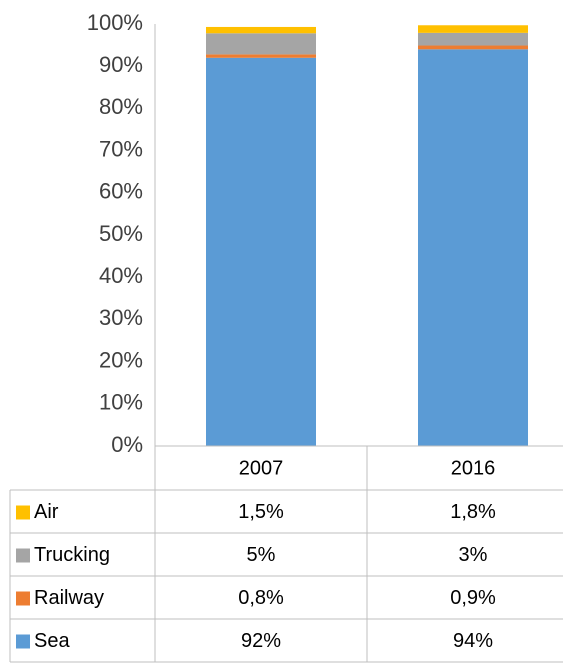  What do you see at coordinates (121, 191) in the screenshot?
I see `y-tick-label: 60%` at bounding box center [121, 191].